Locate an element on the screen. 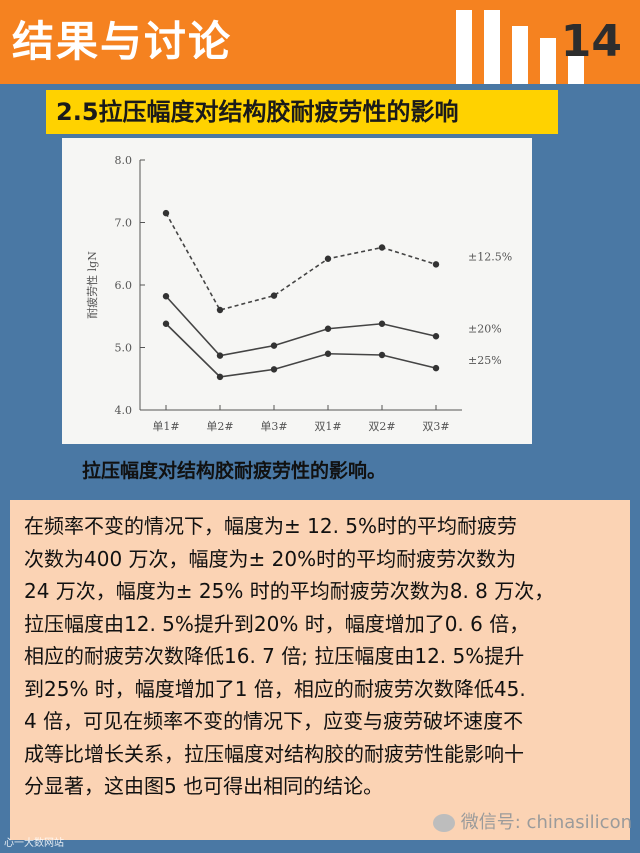 The image size is (640, 853). y-axis-label: 耐疲劳性 lgN is located at coordinates (92, 285).